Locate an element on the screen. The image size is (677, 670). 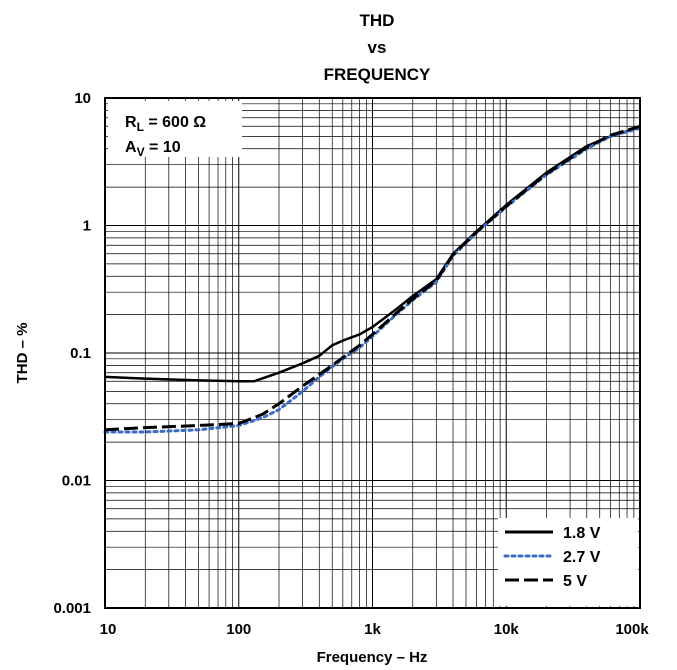
annotation-load-resistance: RL = 600 Ω is located at coordinates (165, 124).